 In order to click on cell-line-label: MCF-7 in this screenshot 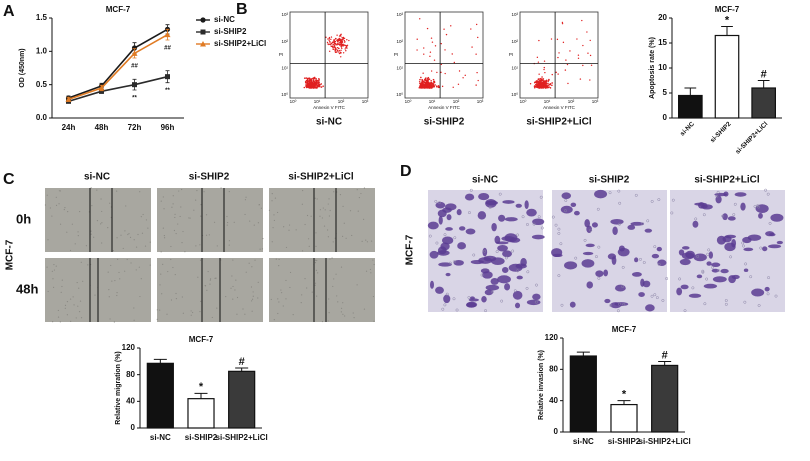, I will do `click(10, 254)`.